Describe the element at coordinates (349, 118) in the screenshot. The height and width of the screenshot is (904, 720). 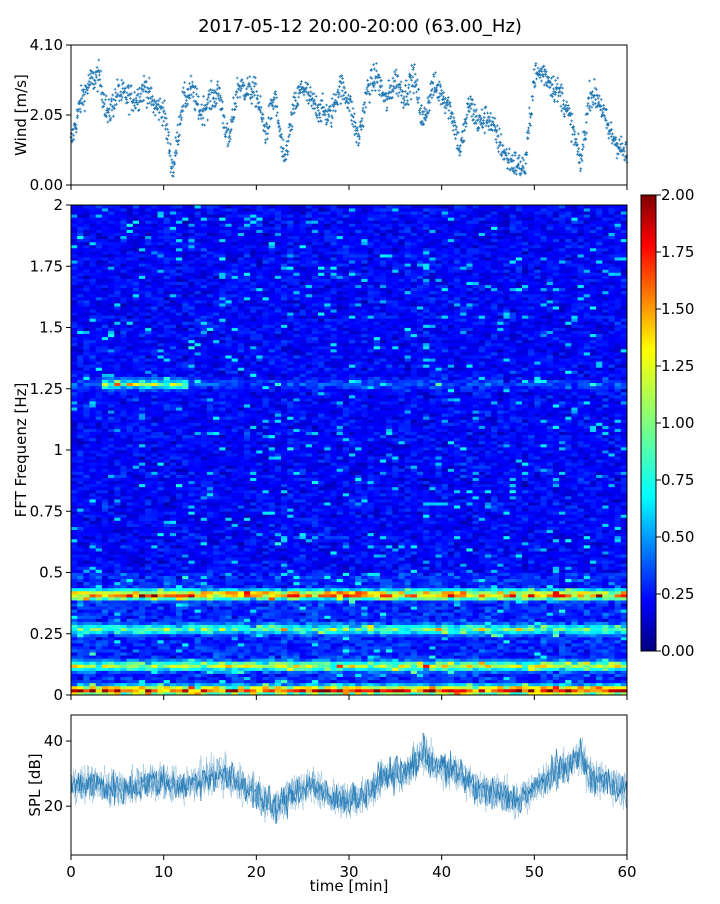
I see `wind-points` at that location.